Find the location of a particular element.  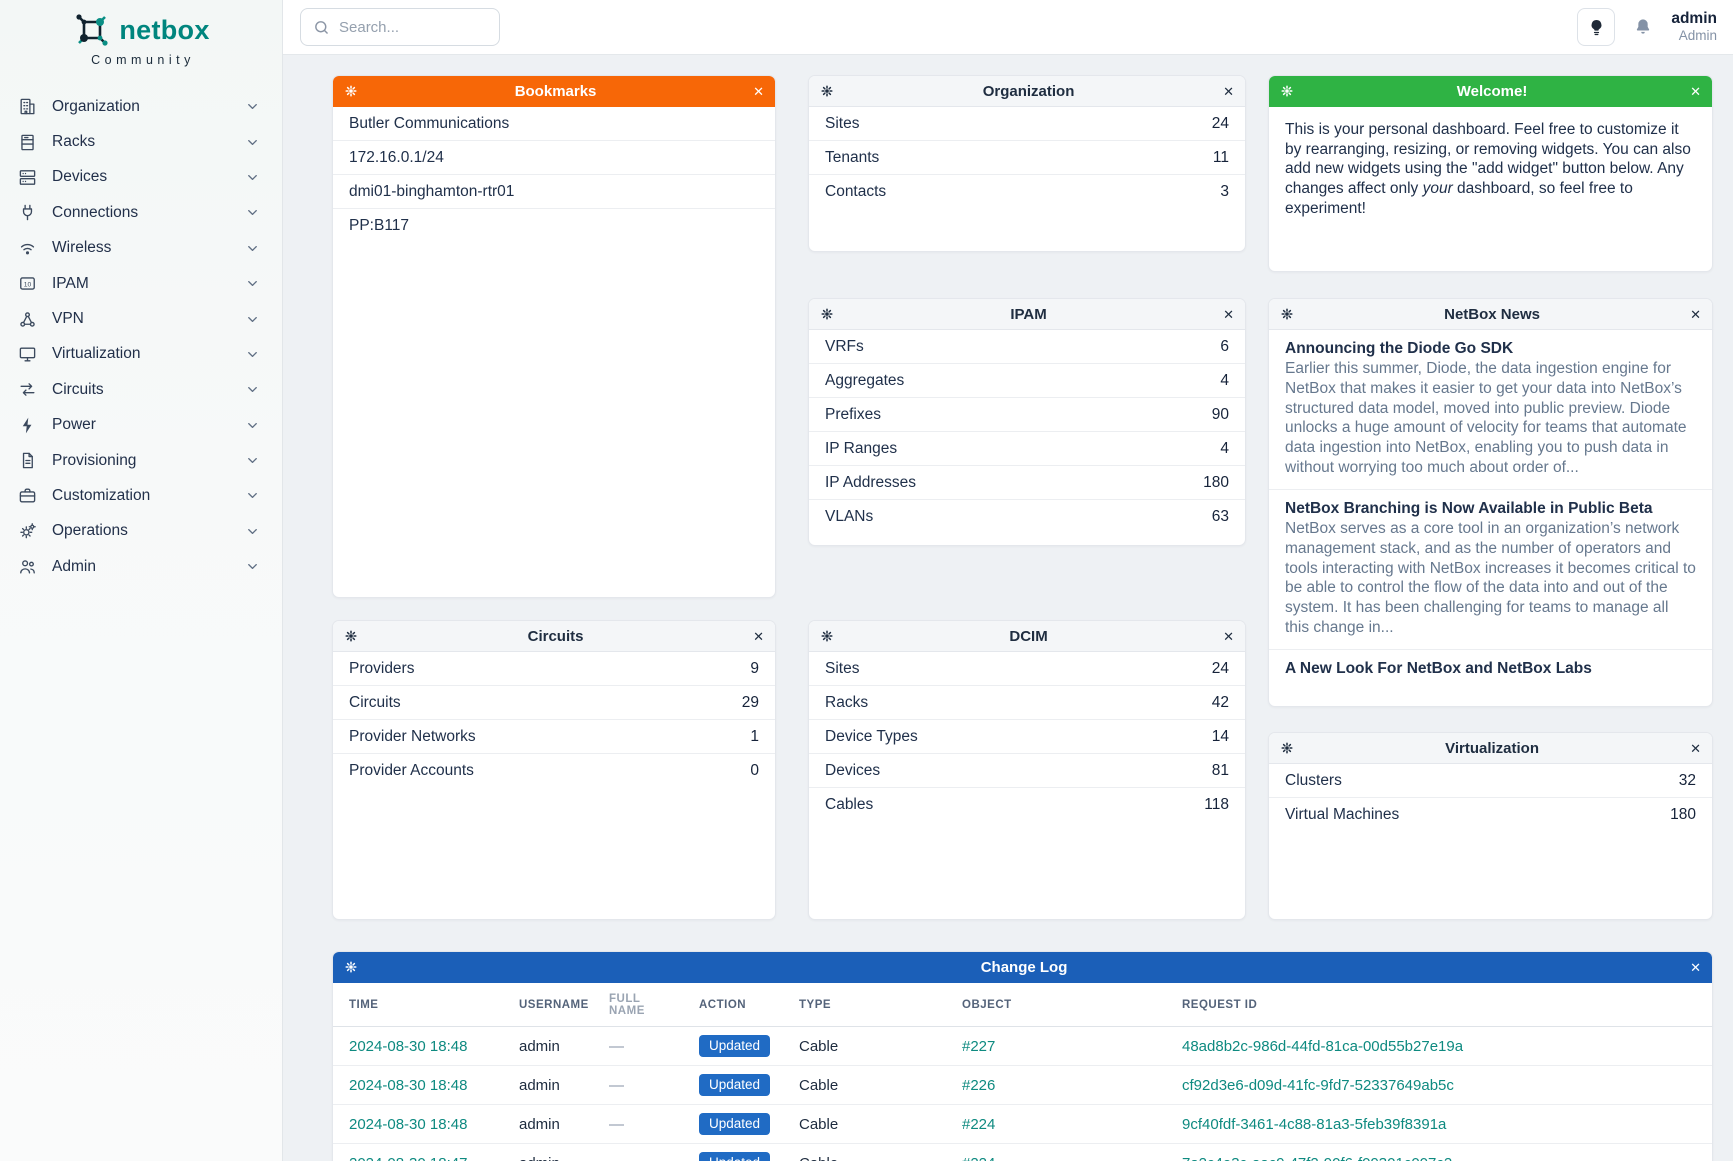

sidebar-item-power: Power is located at coordinates (141, 425).